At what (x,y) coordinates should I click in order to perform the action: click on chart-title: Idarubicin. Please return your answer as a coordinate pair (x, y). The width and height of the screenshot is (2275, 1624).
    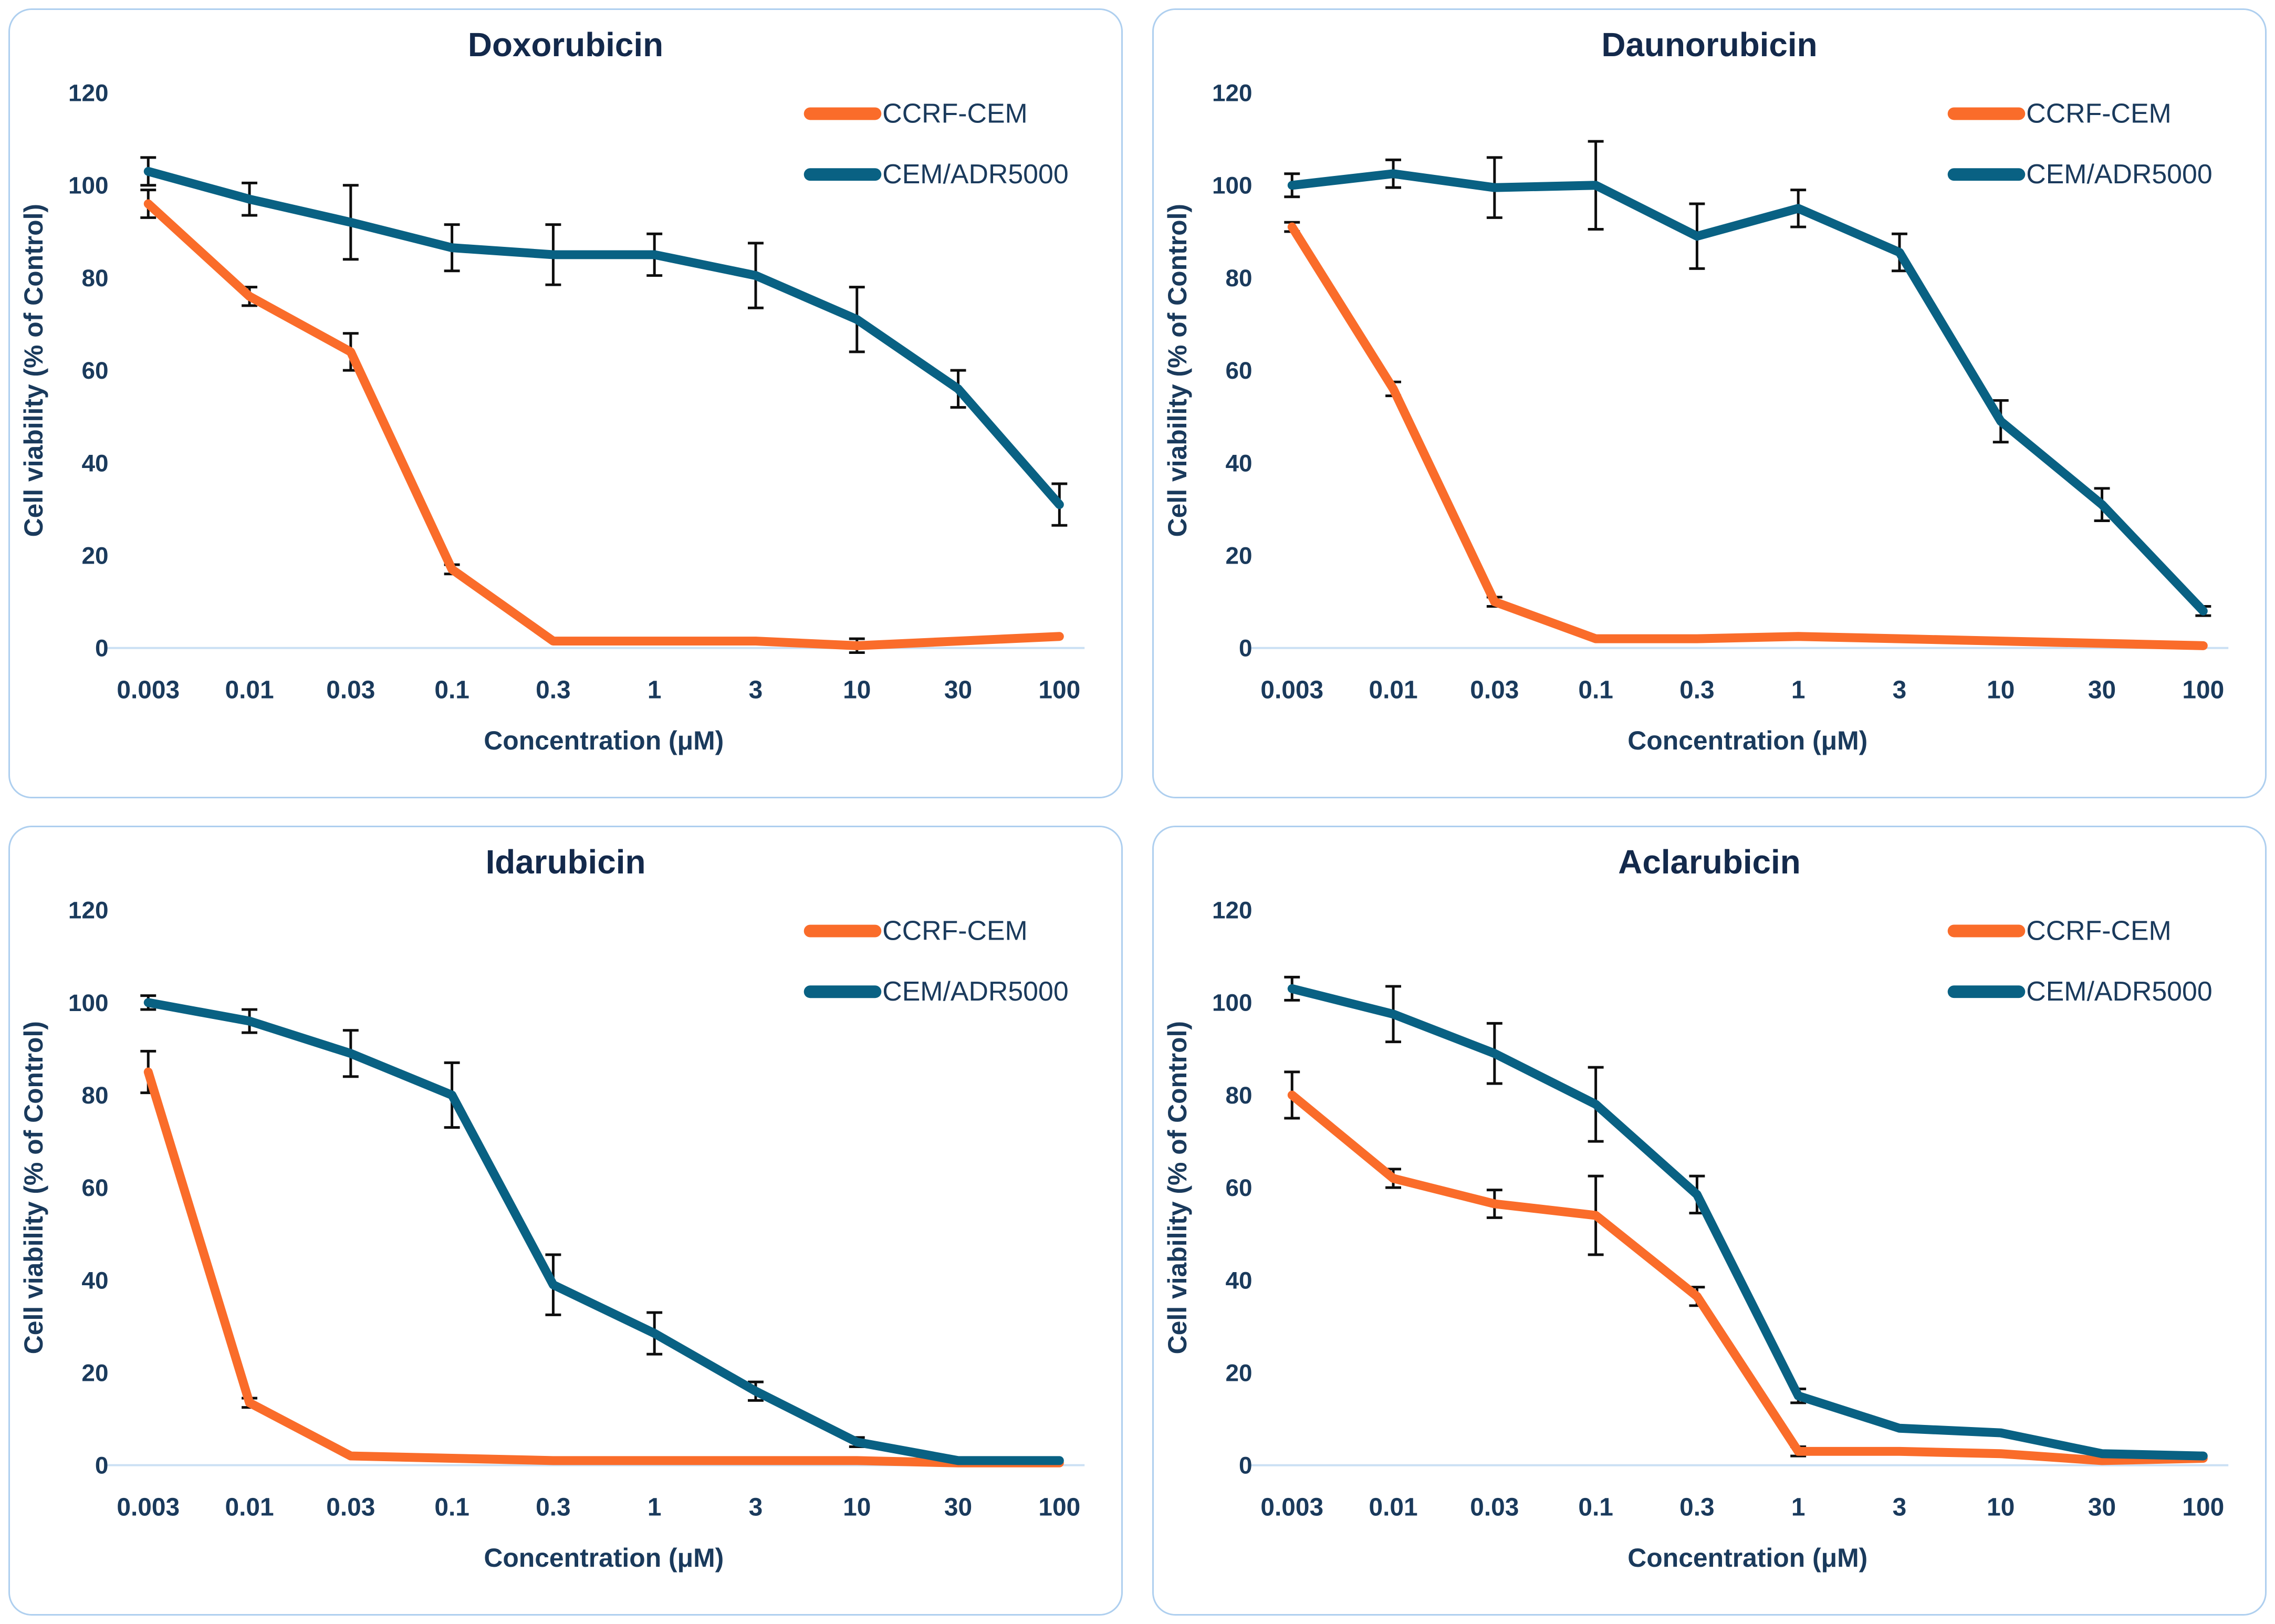
    Looking at the image, I should click on (566, 862).